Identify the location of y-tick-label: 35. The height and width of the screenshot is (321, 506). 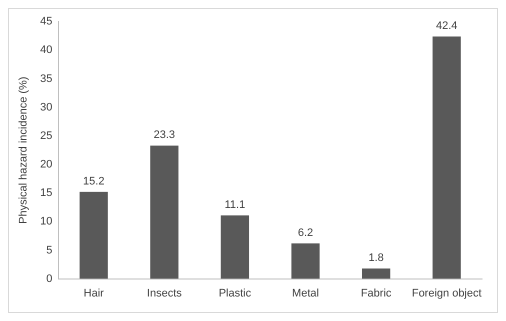
(46, 78).